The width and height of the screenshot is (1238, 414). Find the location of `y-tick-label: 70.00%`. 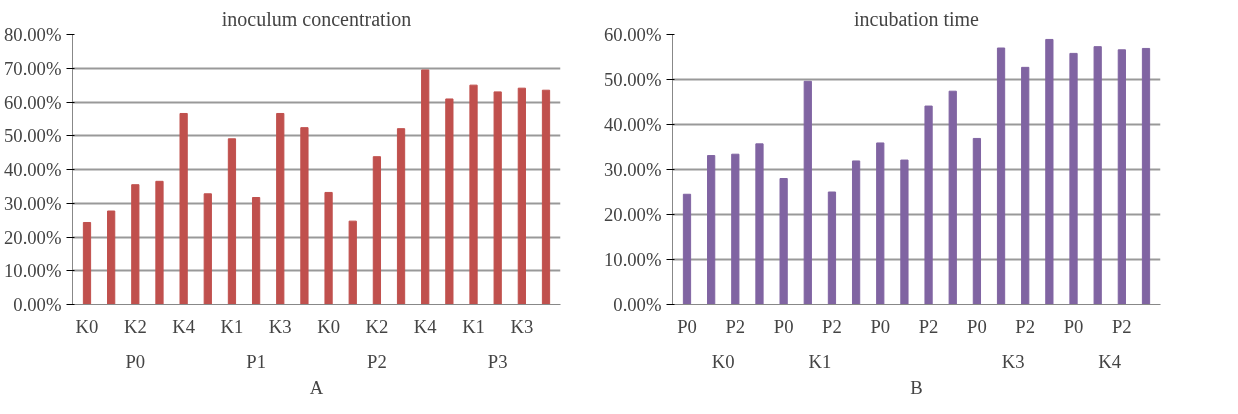

y-tick-label: 70.00% is located at coordinates (32, 68).